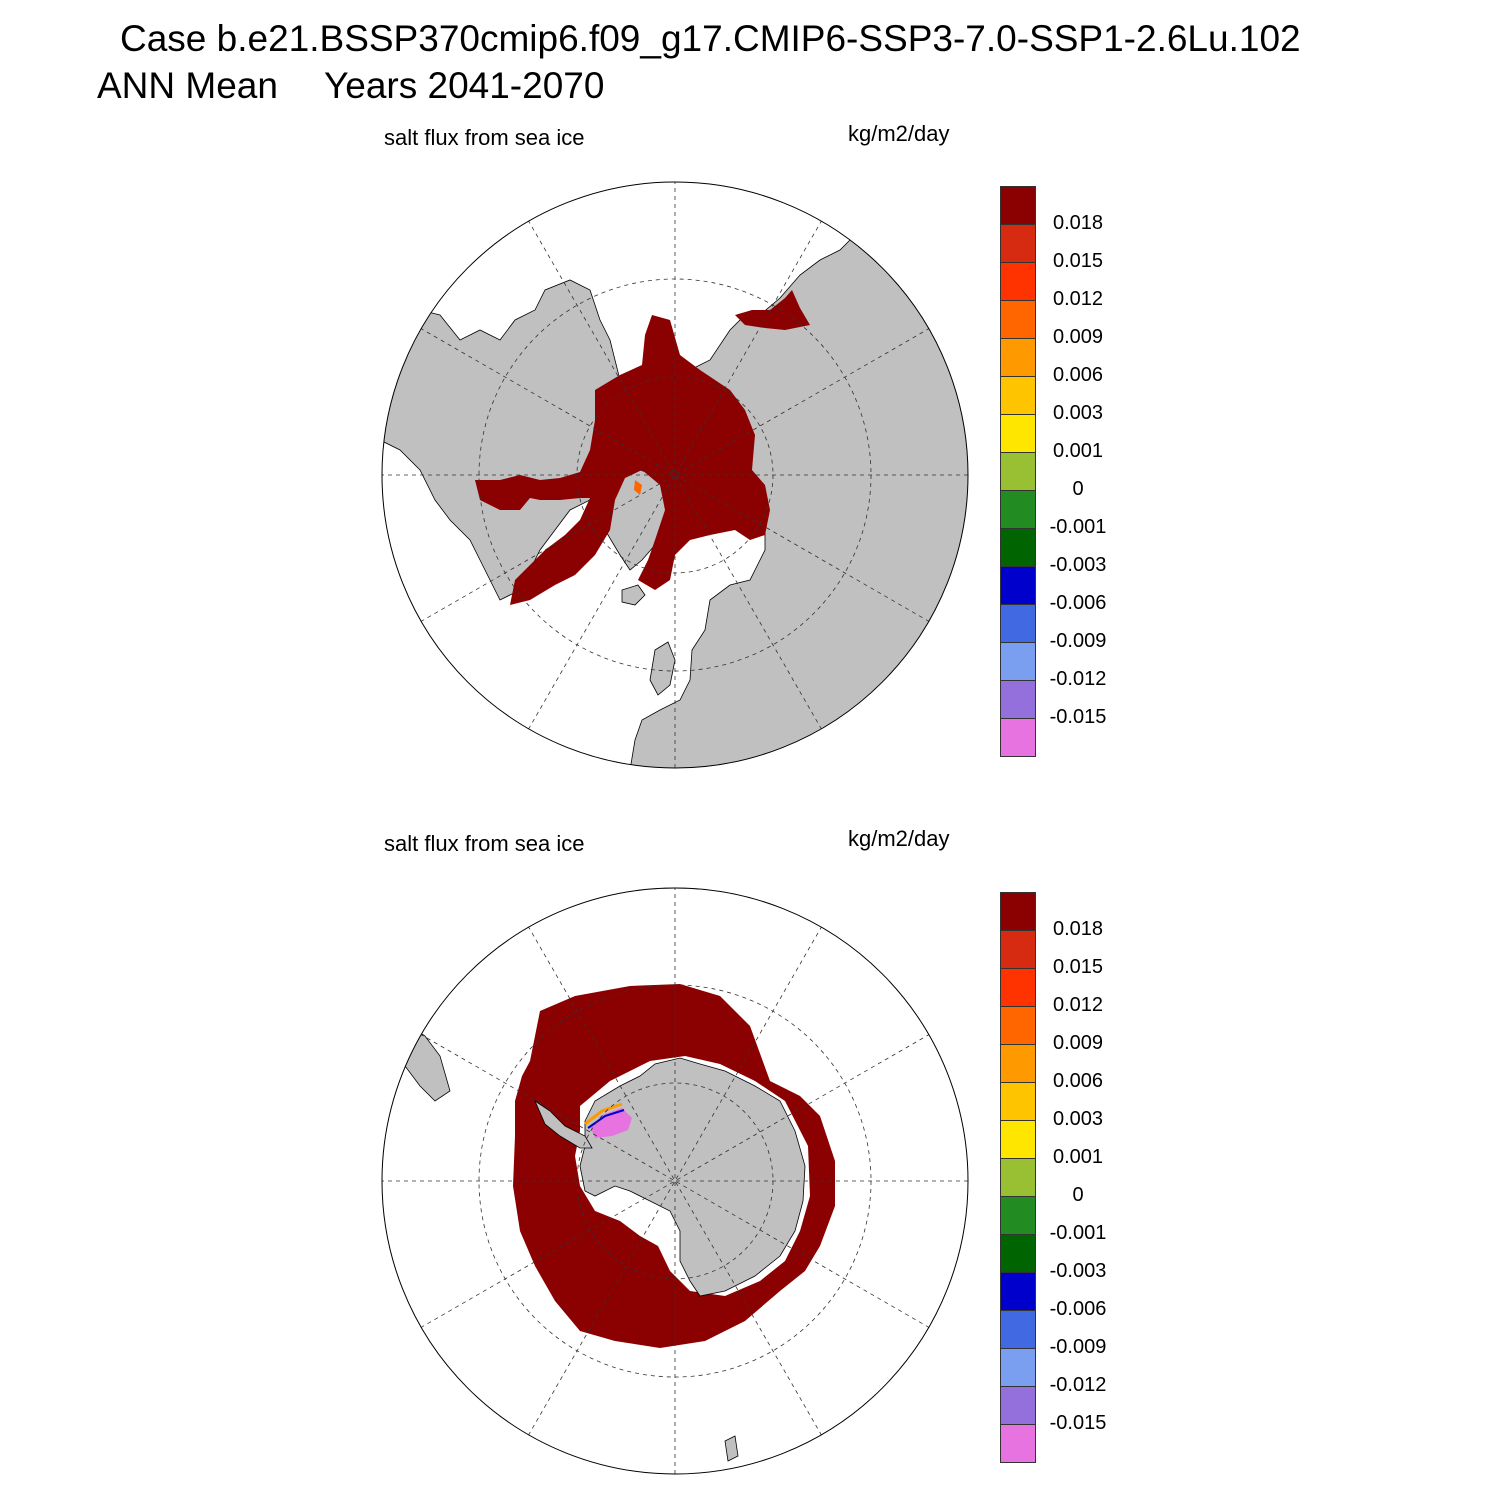 This screenshot has width=1500, height=1500. I want to click on south-colorbar-tick-label: -0.009, so click(1078, 1347).